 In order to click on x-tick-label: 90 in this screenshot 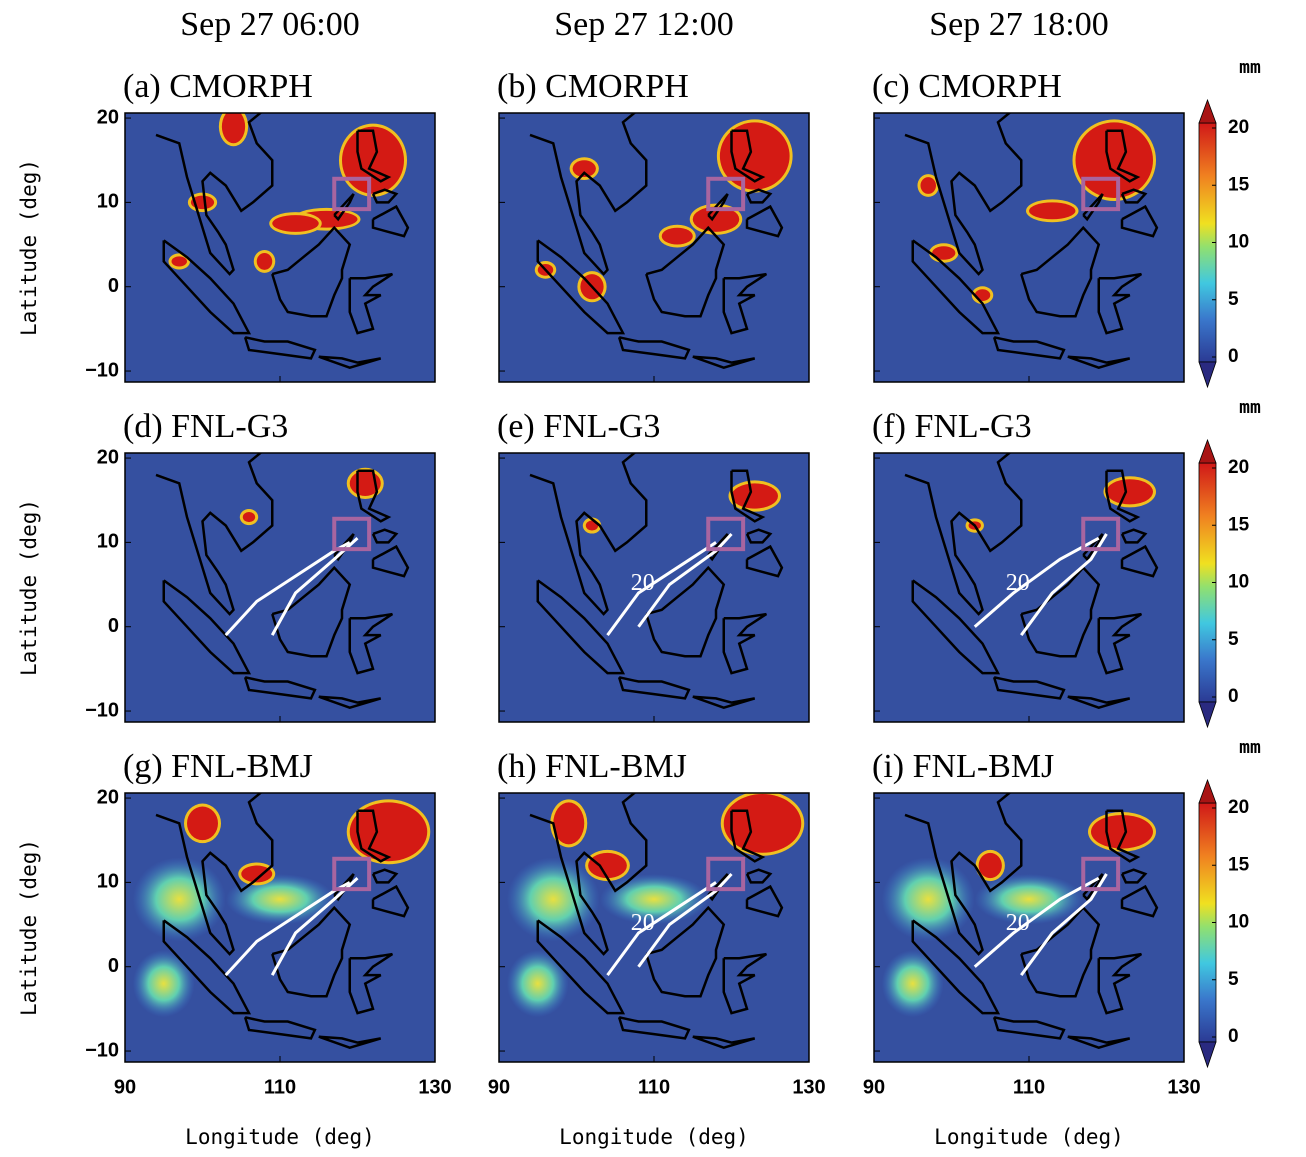, I will do `click(874, 1087)`.